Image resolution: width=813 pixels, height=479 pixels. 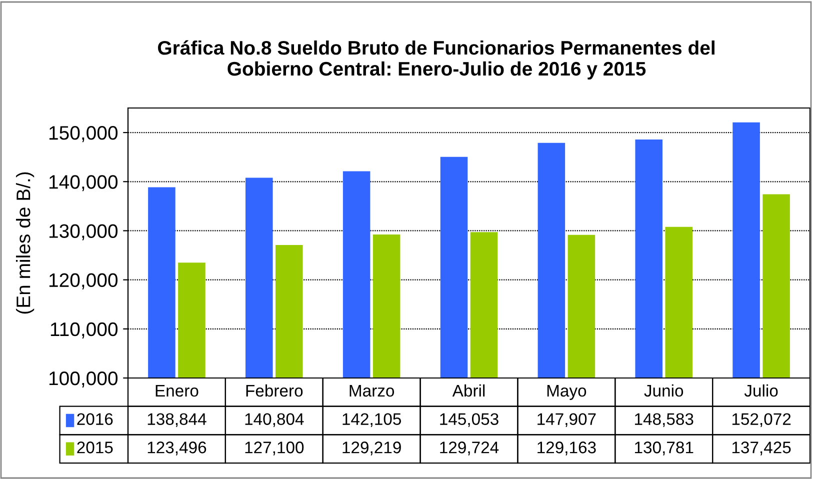 I want to click on data-label: 142,105, so click(x=371, y=420).